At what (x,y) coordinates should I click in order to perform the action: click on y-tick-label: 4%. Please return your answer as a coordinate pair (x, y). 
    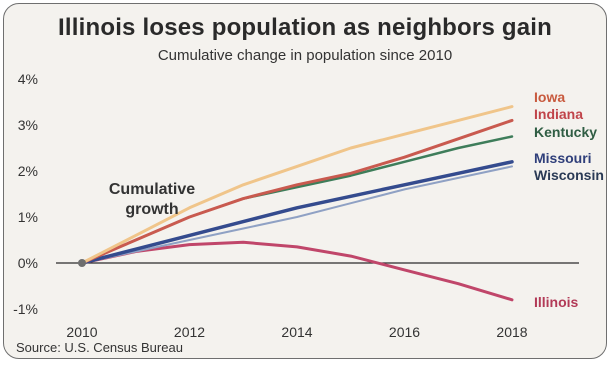
    Looking at the image, I should click on (28, 79).